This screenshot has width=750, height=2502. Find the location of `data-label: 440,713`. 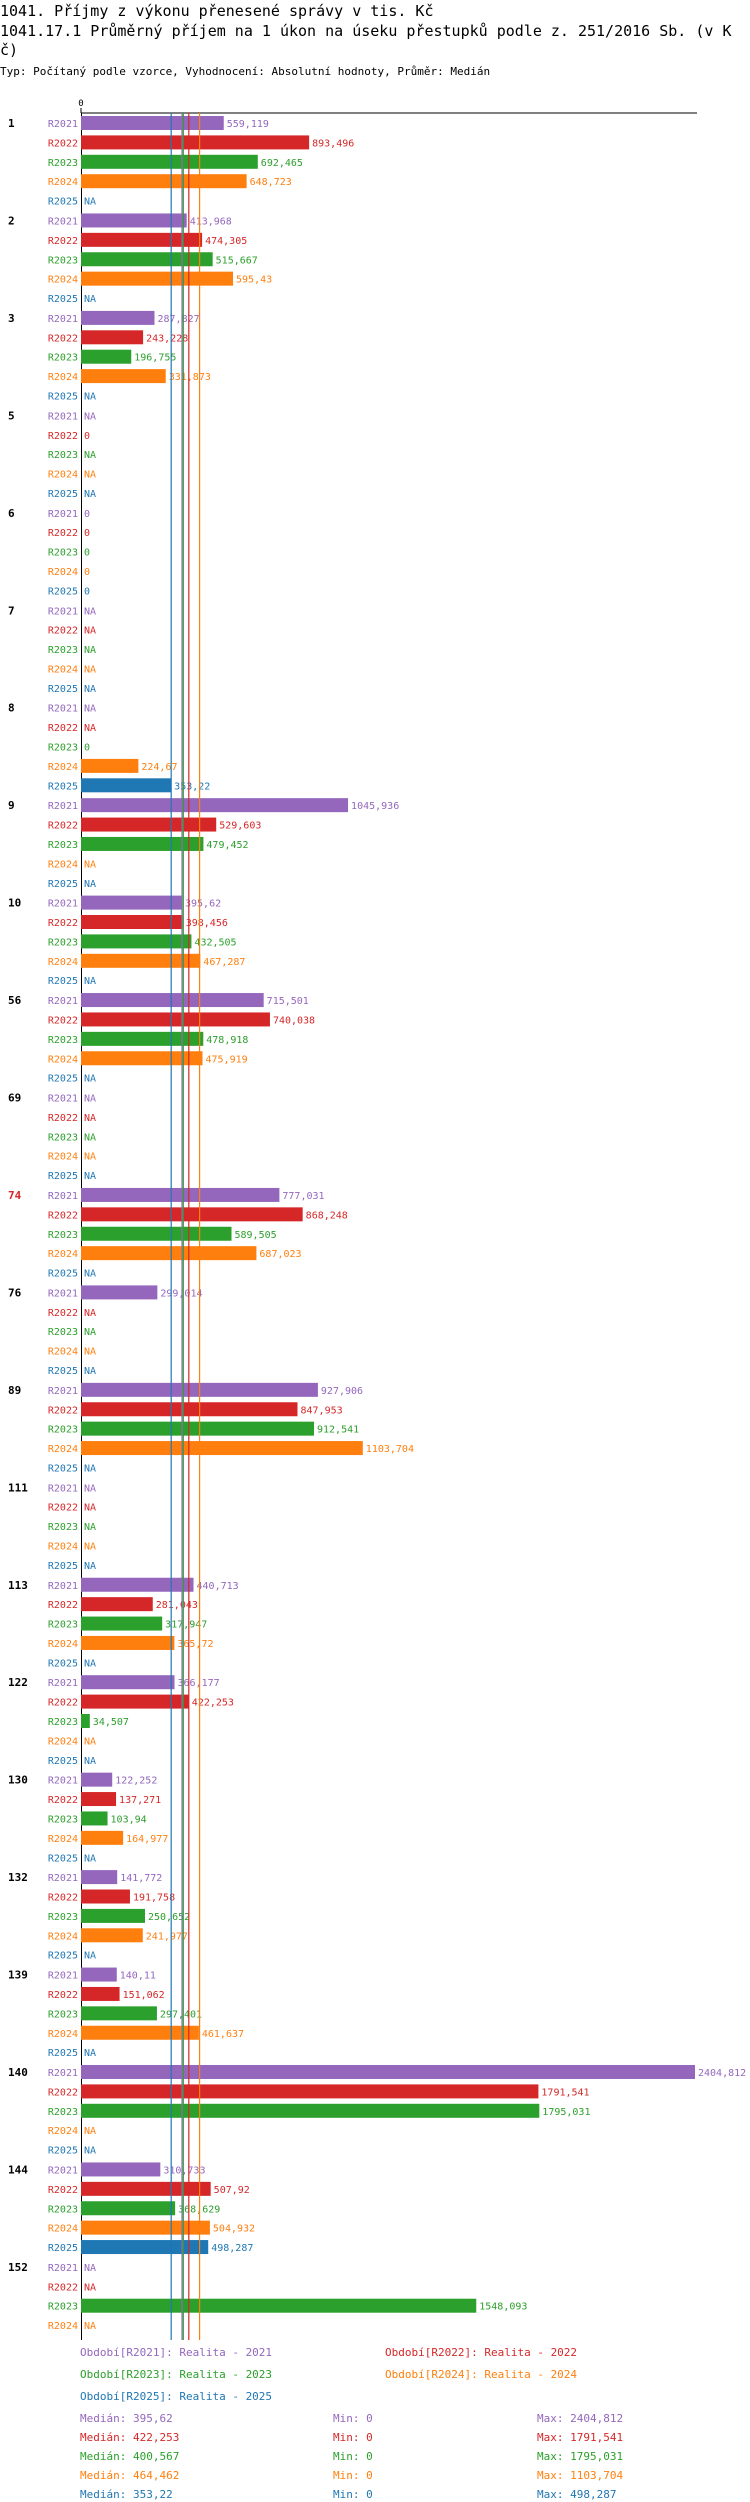

data-label: 440,713 is located at coordinates (218, 1586).